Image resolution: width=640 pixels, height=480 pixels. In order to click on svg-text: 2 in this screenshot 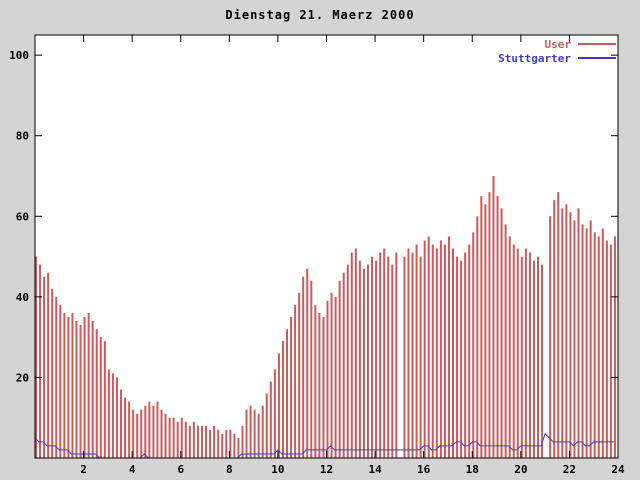, I will do `click(83, 469)`.